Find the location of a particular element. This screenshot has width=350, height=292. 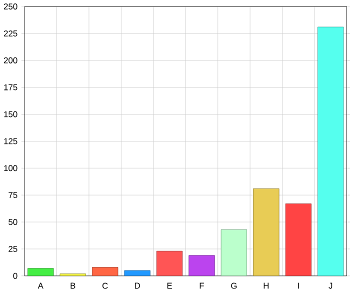

x-tick-label: B is located at coordinates (73, 285).